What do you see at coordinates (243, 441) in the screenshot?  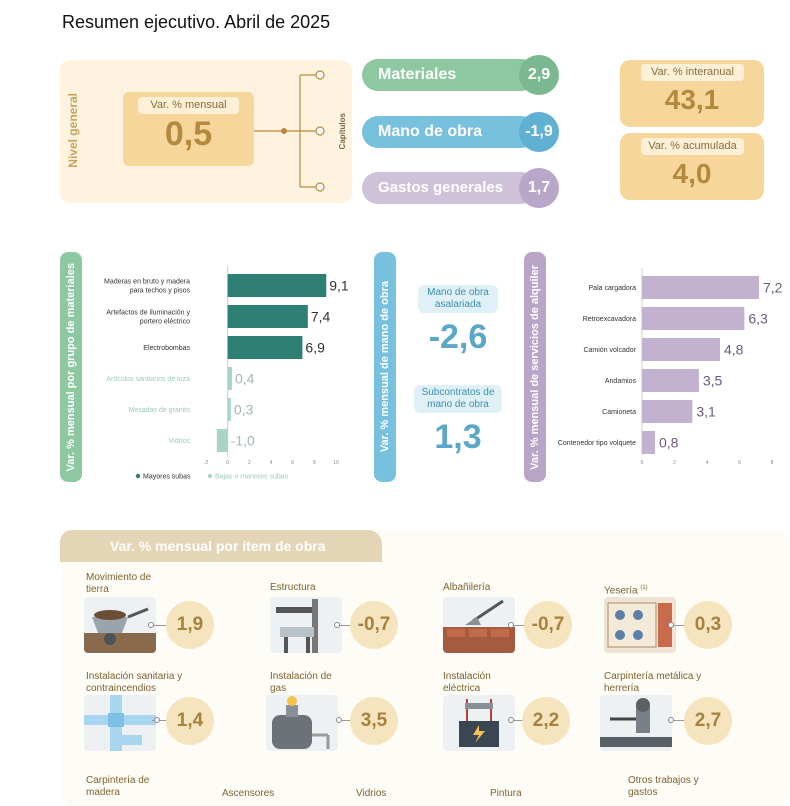 I see `value-label: -1,0` at bounding box center [243, 441].